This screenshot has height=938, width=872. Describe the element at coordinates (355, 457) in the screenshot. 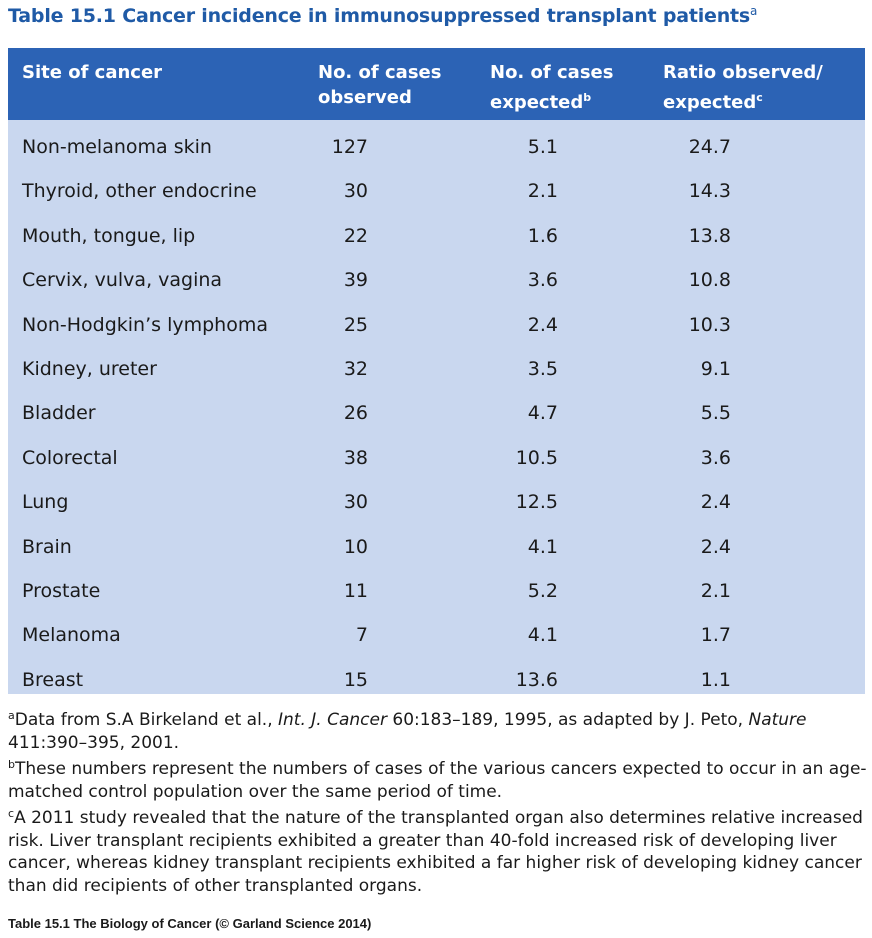

I see `cell-observed: 38` at that location.